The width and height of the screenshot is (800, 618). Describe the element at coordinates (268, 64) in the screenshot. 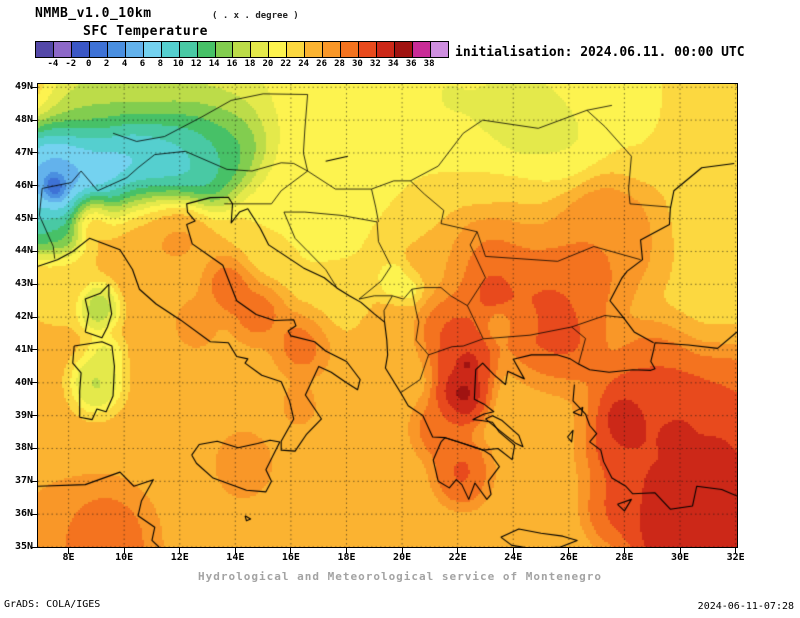

I see `colorbar-tick-label: 20` at that location.